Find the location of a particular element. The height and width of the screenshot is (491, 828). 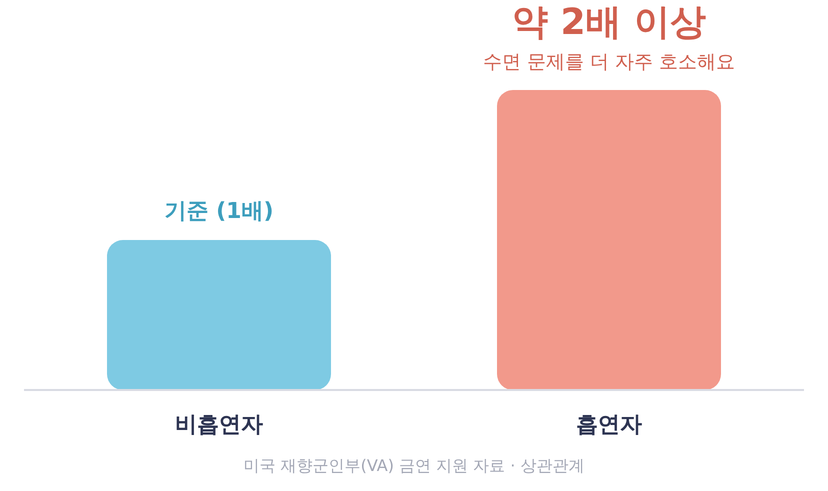

x-tick-label: 비흡연자 is located at coordinates (219, 425).